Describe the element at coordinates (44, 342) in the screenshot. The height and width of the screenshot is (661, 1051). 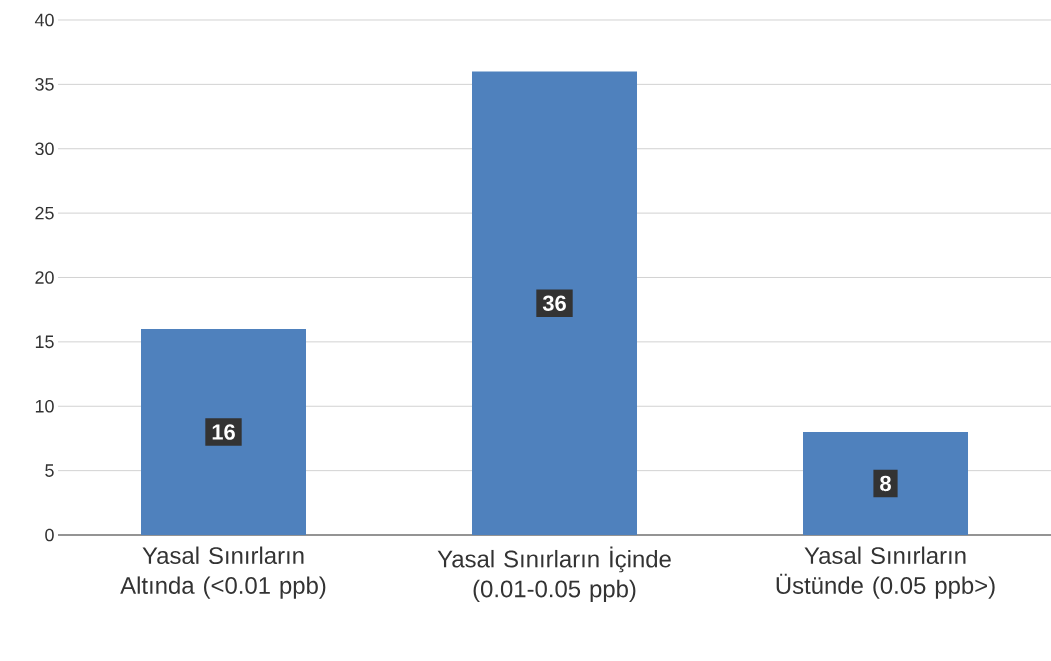
I see `y-tick-label: 15` at that location.